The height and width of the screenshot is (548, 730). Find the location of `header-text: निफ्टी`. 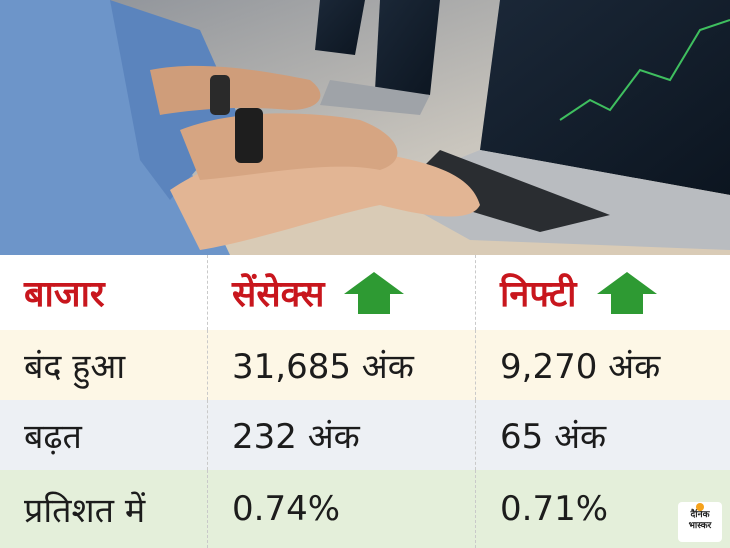

header-text: निफ्टी is located at coordinates (538, 294).